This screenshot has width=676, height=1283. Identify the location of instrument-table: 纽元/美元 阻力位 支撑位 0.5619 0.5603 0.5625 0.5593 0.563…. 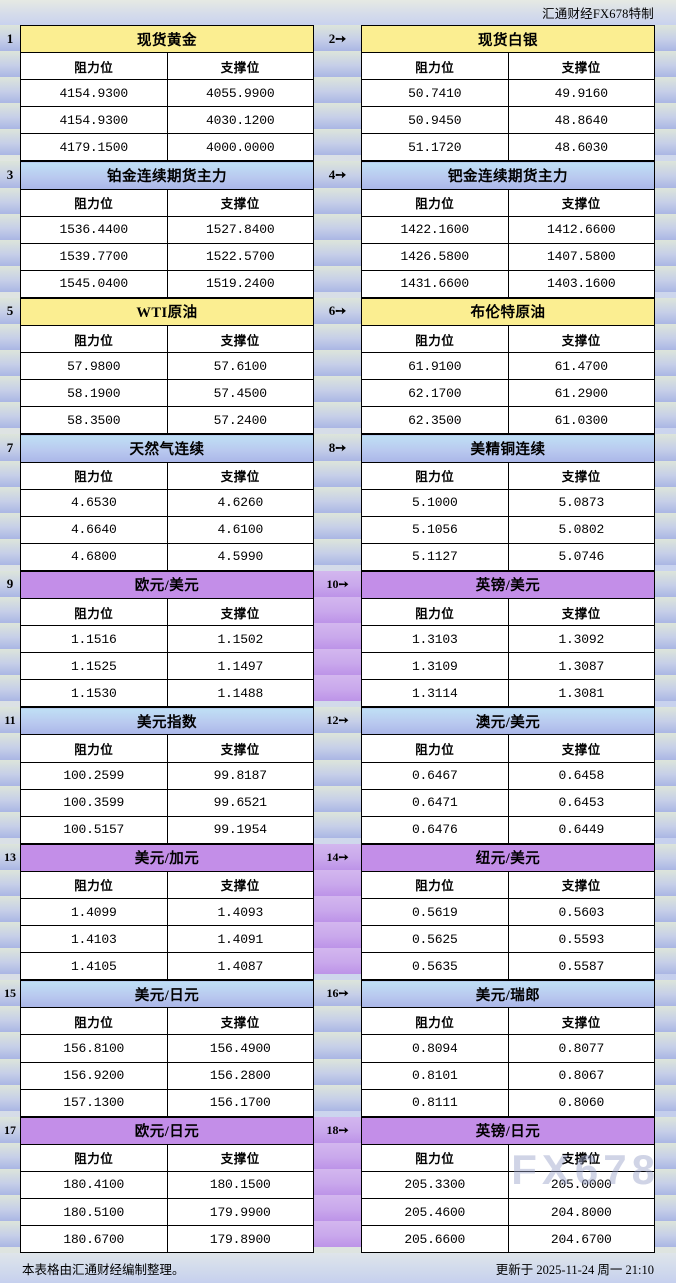
(508, 912).